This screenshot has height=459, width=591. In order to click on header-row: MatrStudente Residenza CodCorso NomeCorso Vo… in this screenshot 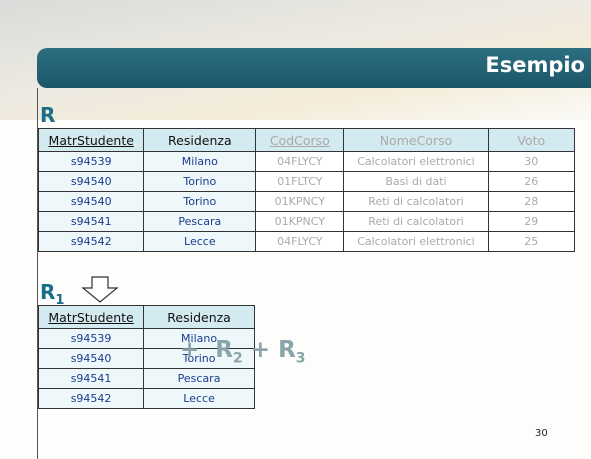, I will do `click(306, 140)`.